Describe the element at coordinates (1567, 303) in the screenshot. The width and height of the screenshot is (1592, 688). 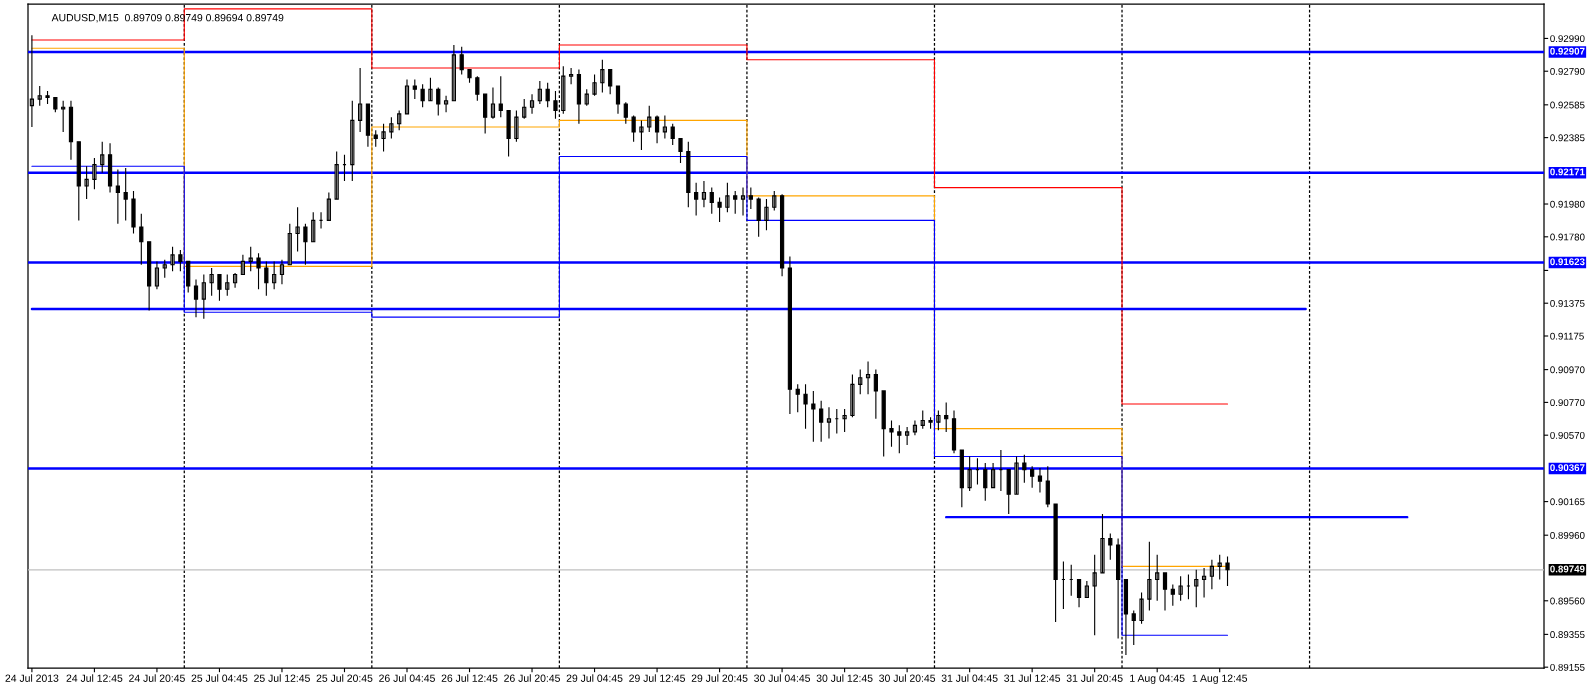
I see `y-tick-label: 0.91375` at that location.